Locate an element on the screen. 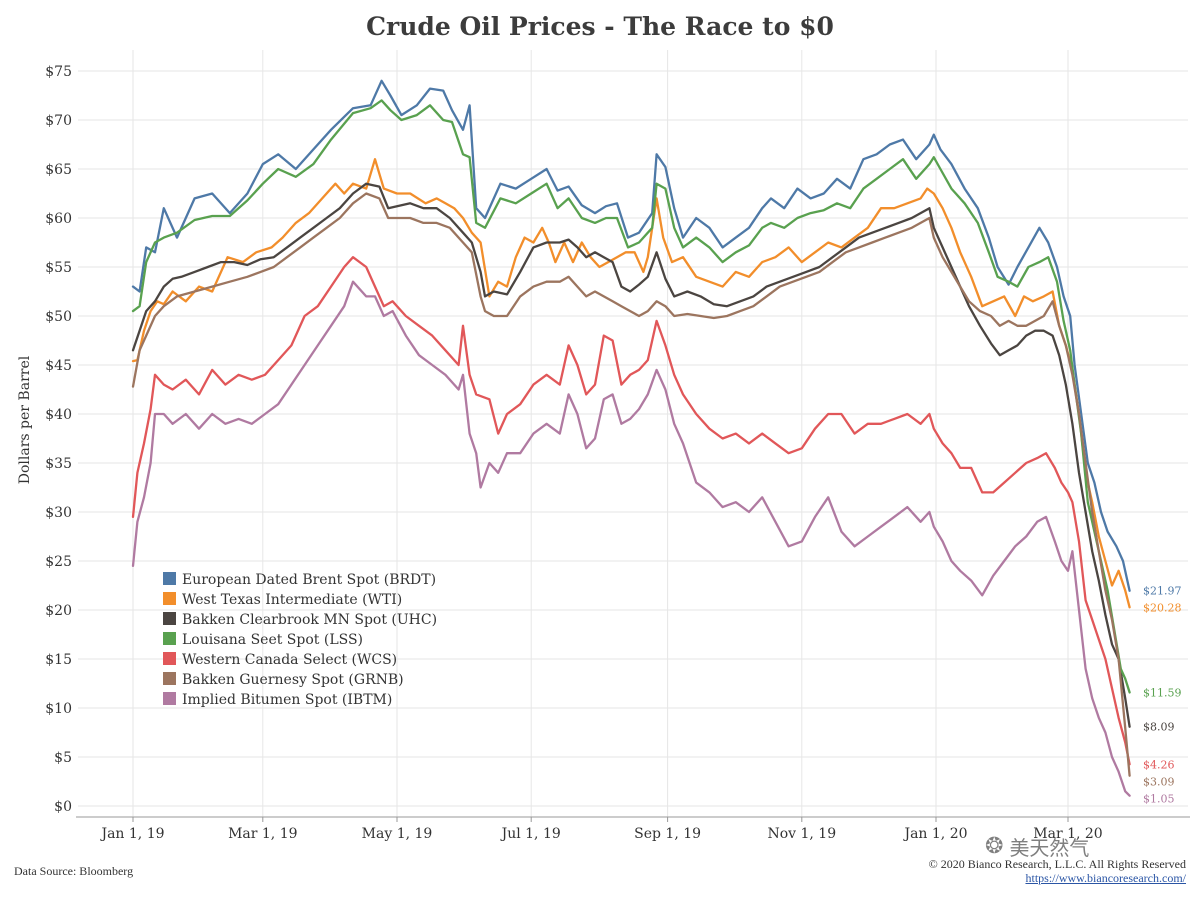 The width and height of the screenshot is (1200, 900). watermark: ❂ 美天然气 is located at coordinates (1037, 846).